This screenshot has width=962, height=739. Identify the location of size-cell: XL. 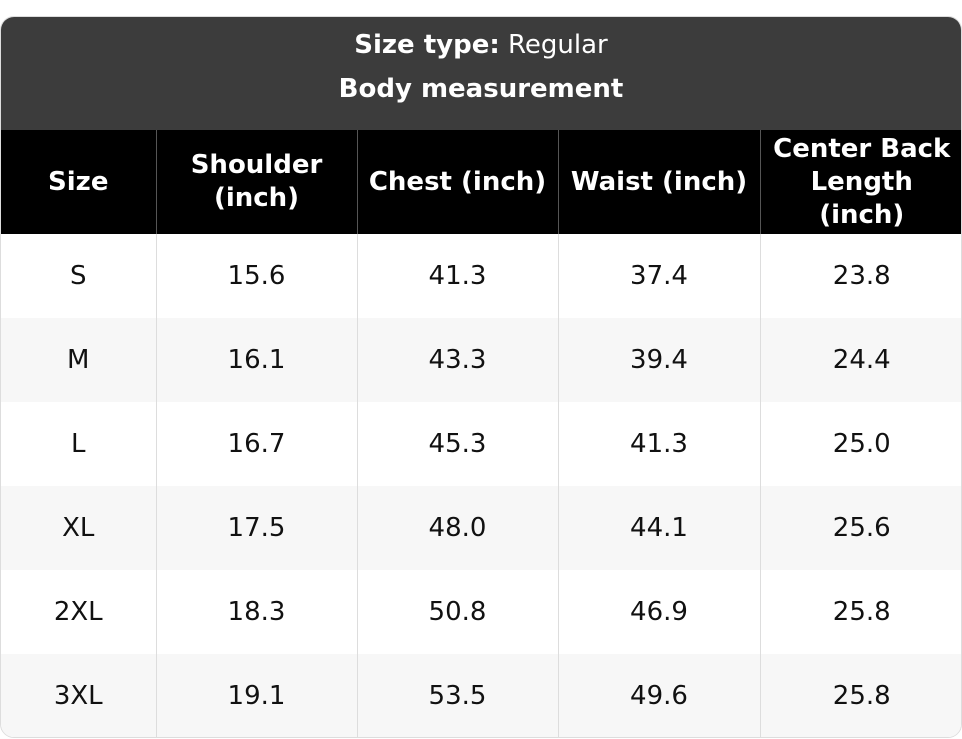
(78, 528).